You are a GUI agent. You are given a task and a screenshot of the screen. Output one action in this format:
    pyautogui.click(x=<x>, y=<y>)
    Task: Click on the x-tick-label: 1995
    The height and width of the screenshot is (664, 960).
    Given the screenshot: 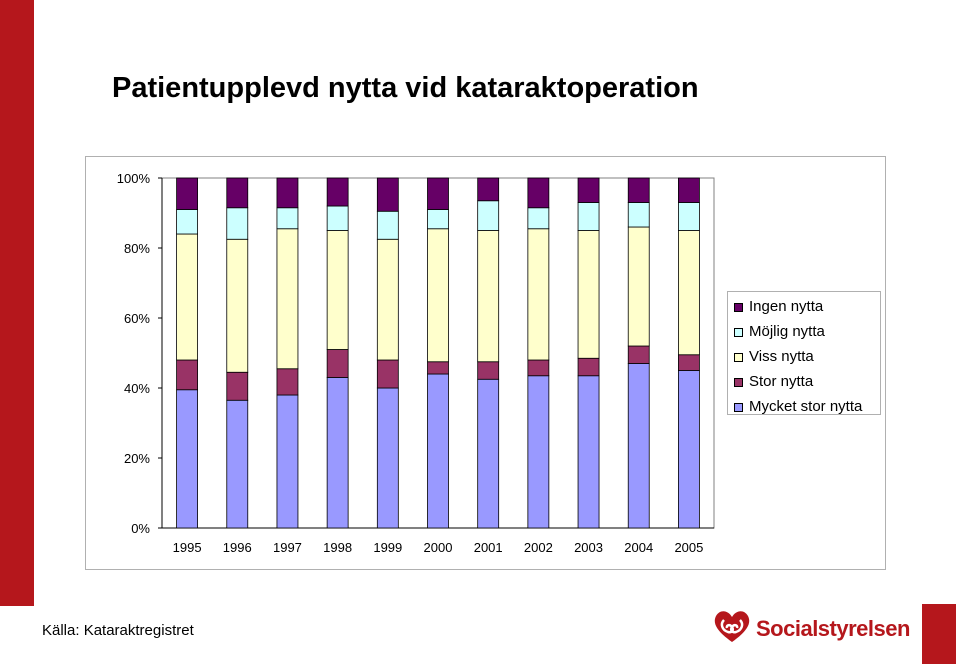 What is the action you would take?
    pyautogui.click(x=187, y=547)
    